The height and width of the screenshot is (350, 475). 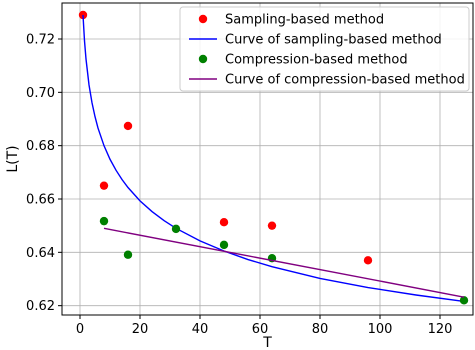 What do you see at coordinates (345, 80) in the screenshot?
I see `legend-entry-label: Curve of compression-based method` at bounding box center [345, 80].